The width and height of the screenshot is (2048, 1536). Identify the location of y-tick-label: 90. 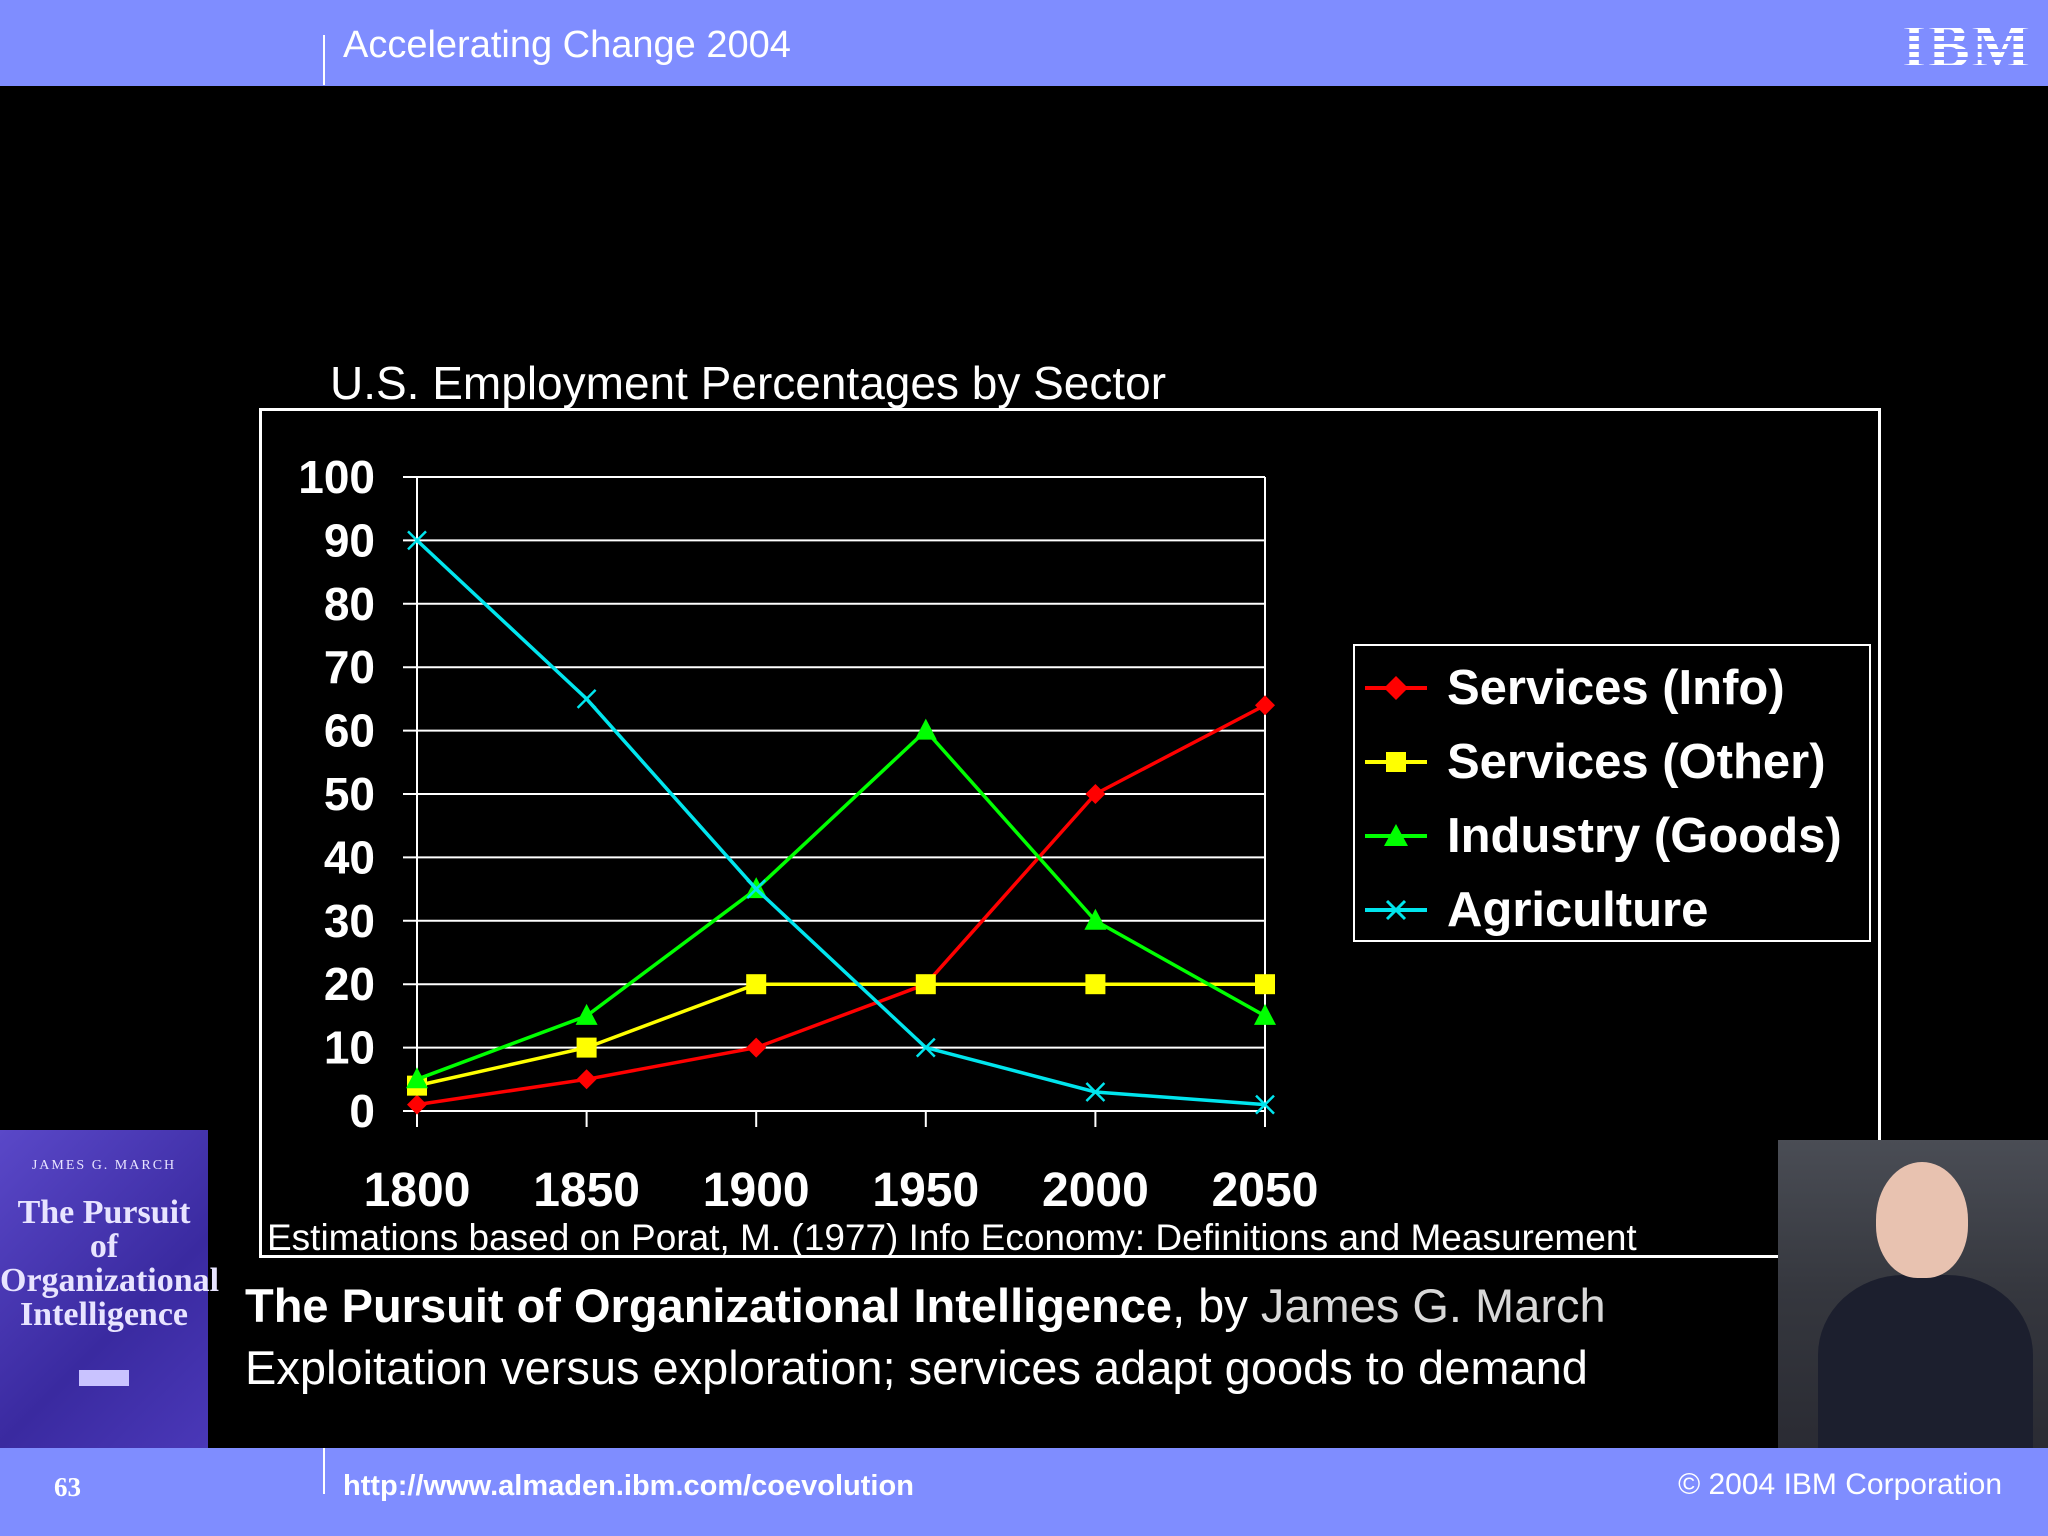
(349, 540).